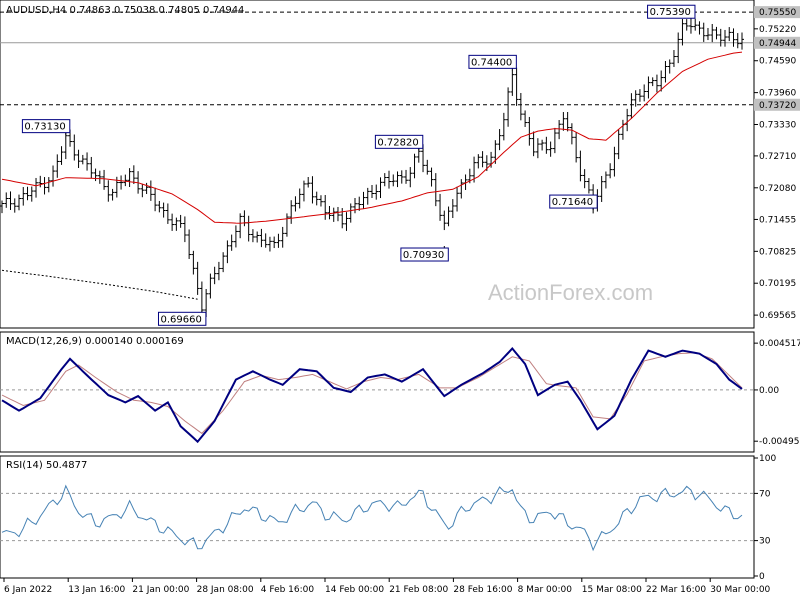 This screenshot has width=800, height=600. I want to click on price-axis-label: 0.69565, so click(777, 316).